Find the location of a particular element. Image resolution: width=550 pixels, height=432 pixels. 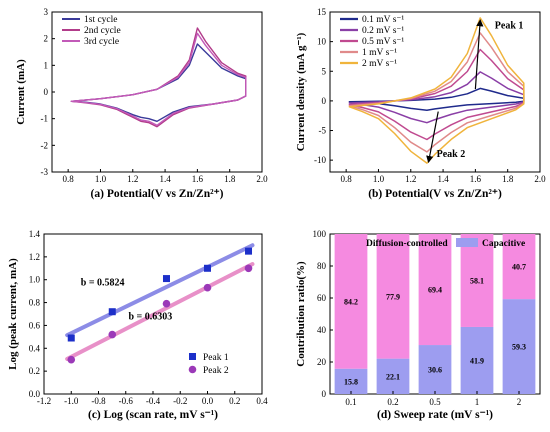

y-tick-label: -10 is located at coordinates (320, 160).